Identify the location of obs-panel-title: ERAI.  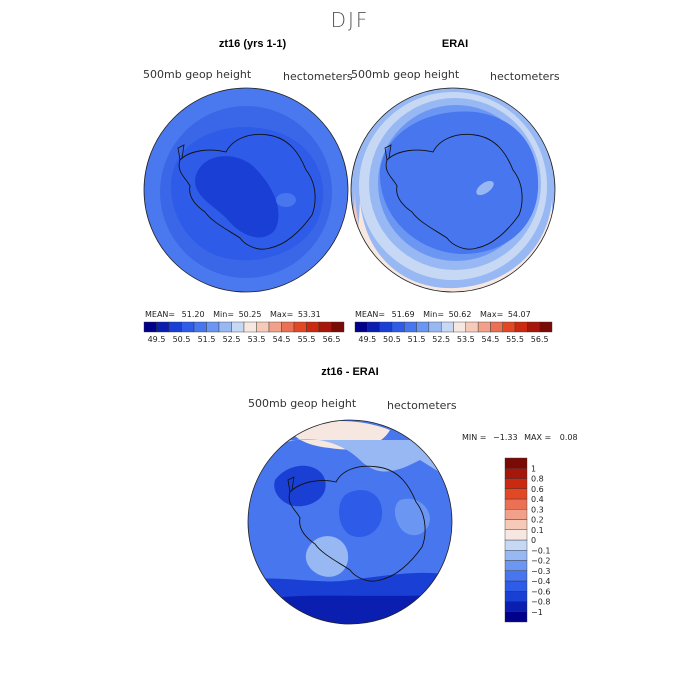
(455, 44).